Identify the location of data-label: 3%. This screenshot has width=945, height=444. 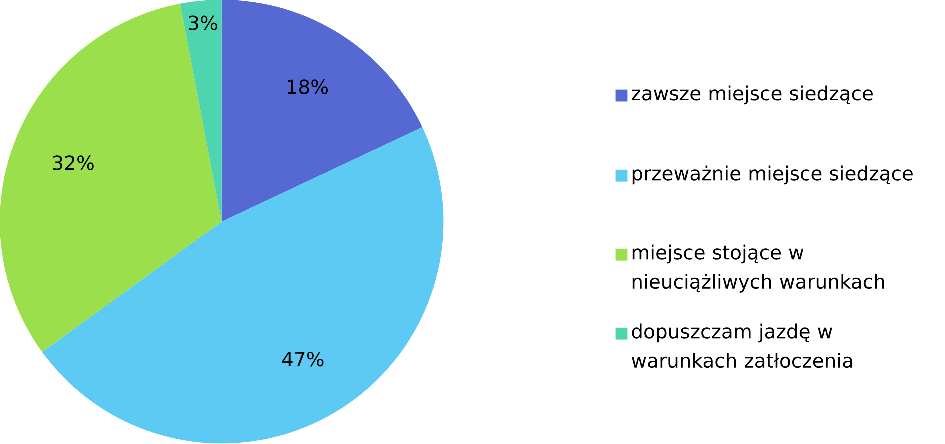
(203, 23).